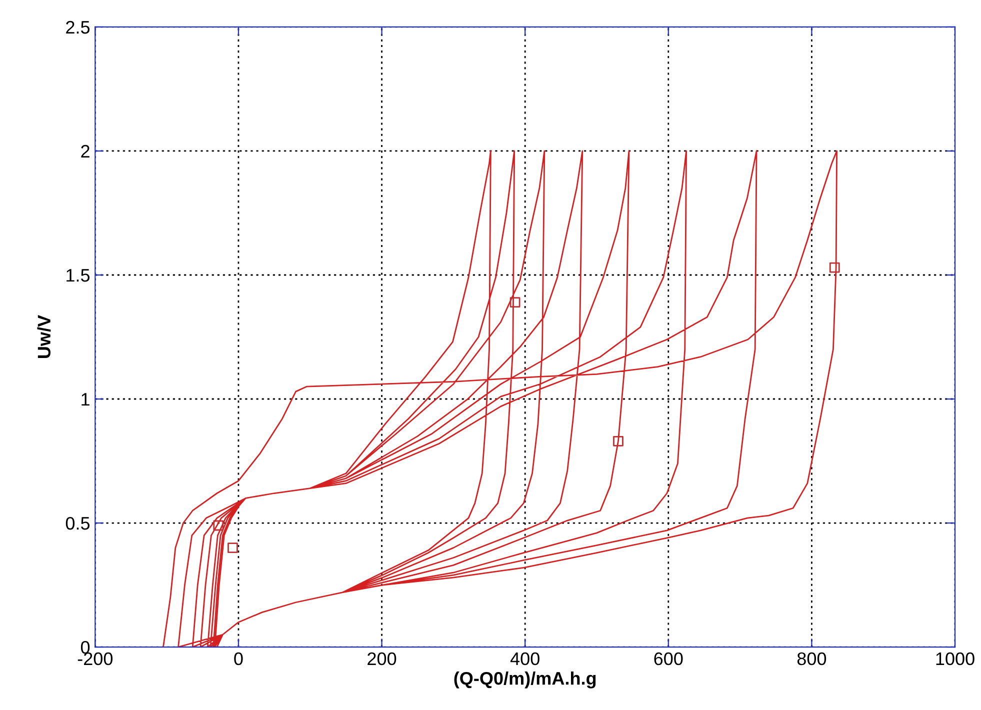 Image resolution: width=981 pixels, height=710 pixels. I want to click on x-tick-label: -200, so click(95, 659).